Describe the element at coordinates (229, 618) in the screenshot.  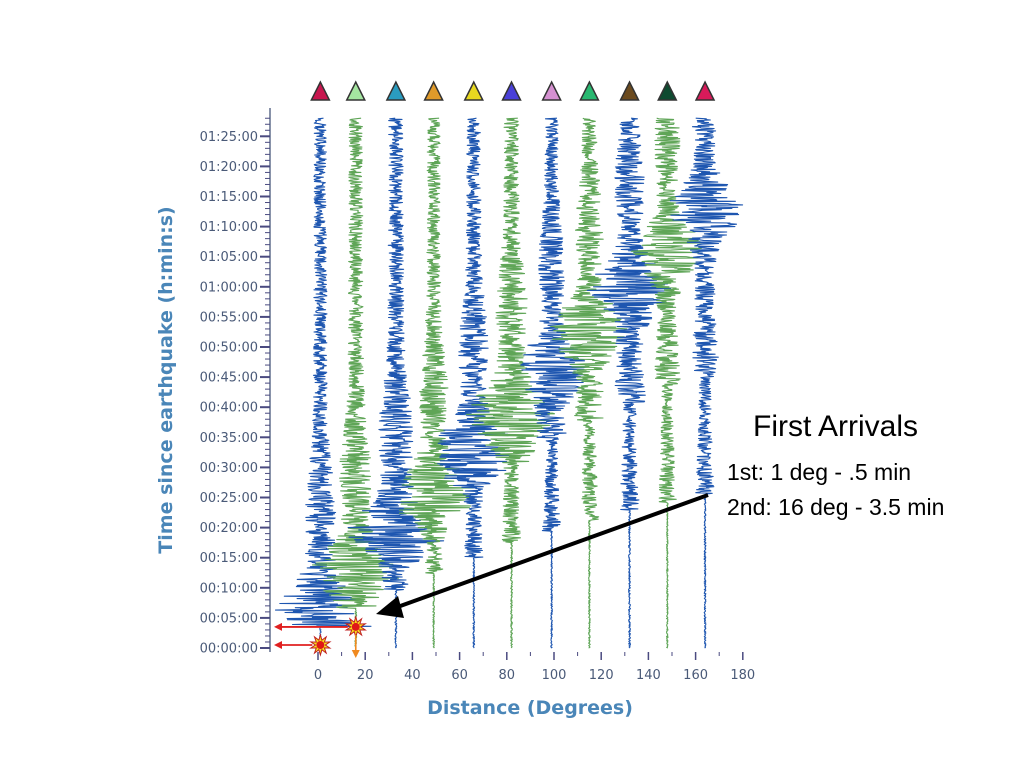
I see `y-tick-label: 00:05:00` at that location.